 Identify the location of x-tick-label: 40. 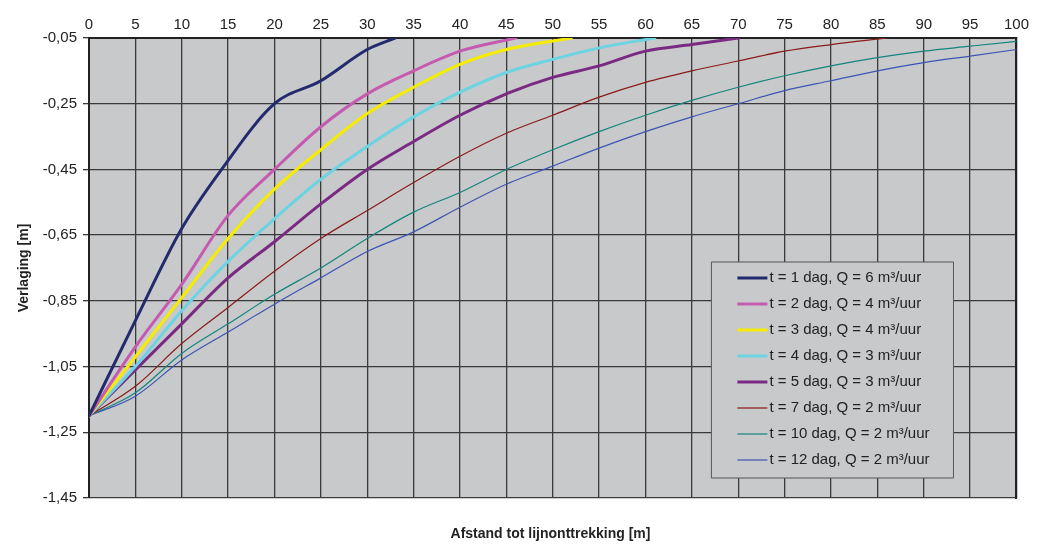
(460, 24).